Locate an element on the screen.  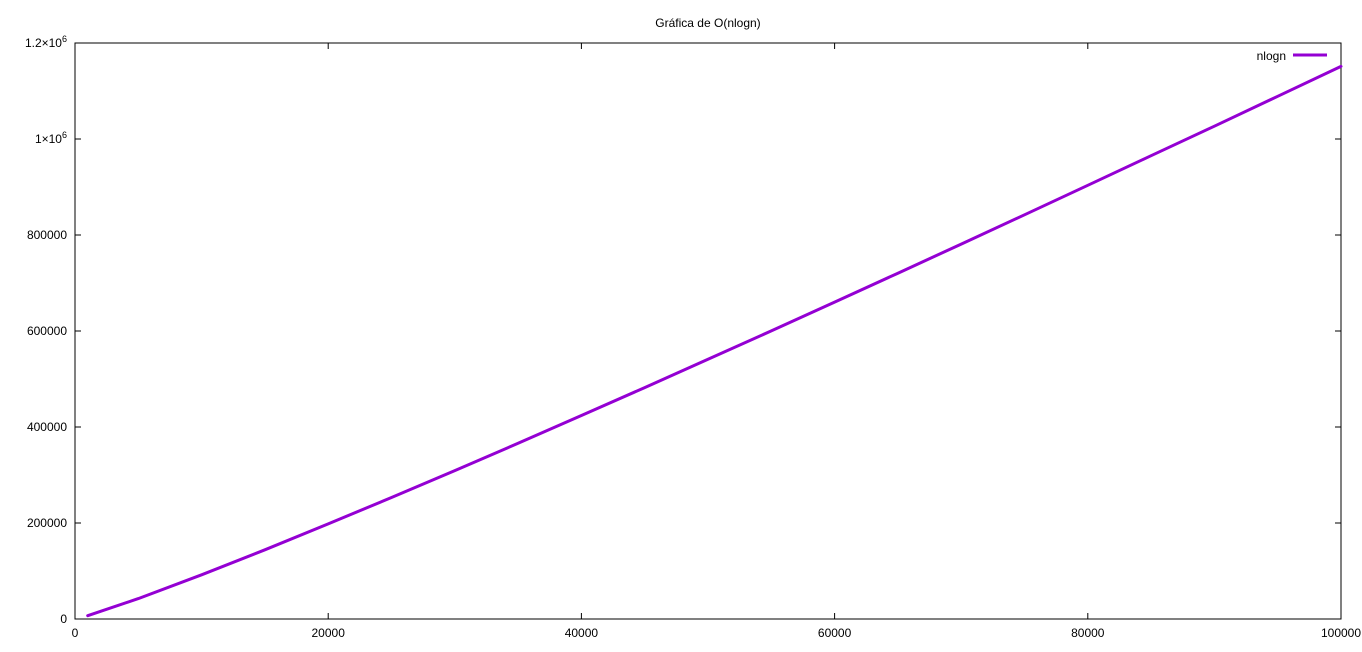
x-tick-label: 0 is located at coordinates (75, 633).